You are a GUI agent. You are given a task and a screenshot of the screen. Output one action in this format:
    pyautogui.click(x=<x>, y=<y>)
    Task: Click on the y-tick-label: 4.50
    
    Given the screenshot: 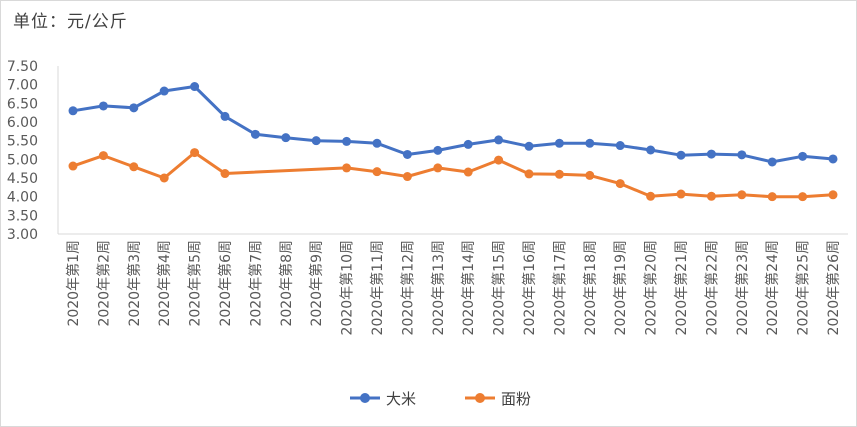 What is the action you would take?
    pyautogui.click(x=22, y=179)
    